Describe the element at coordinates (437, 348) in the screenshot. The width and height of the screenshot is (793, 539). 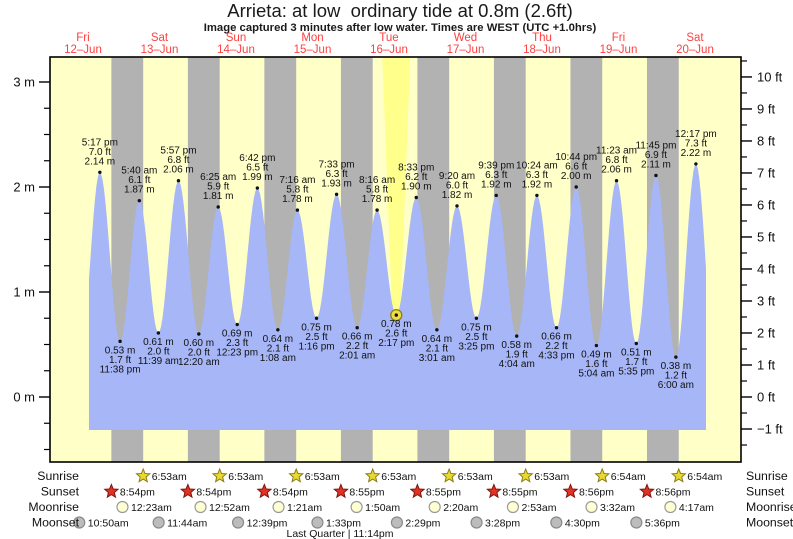
I see `tide-height-ft: 2.1 ft` at that location.